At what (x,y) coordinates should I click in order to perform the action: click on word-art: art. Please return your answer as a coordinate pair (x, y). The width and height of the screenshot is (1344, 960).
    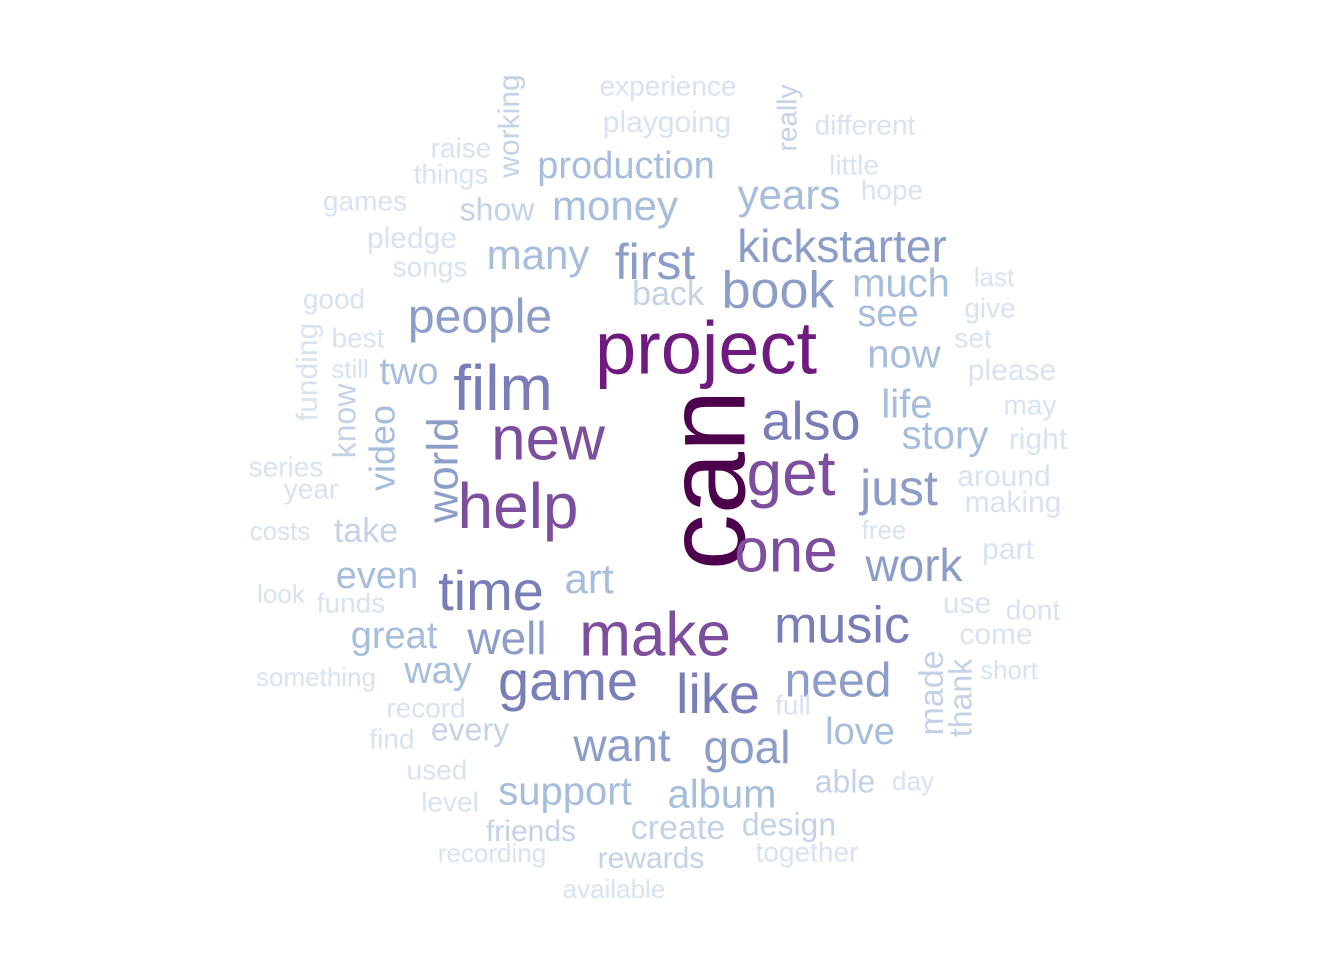
    Looking at the image, I should click on (588, 578).